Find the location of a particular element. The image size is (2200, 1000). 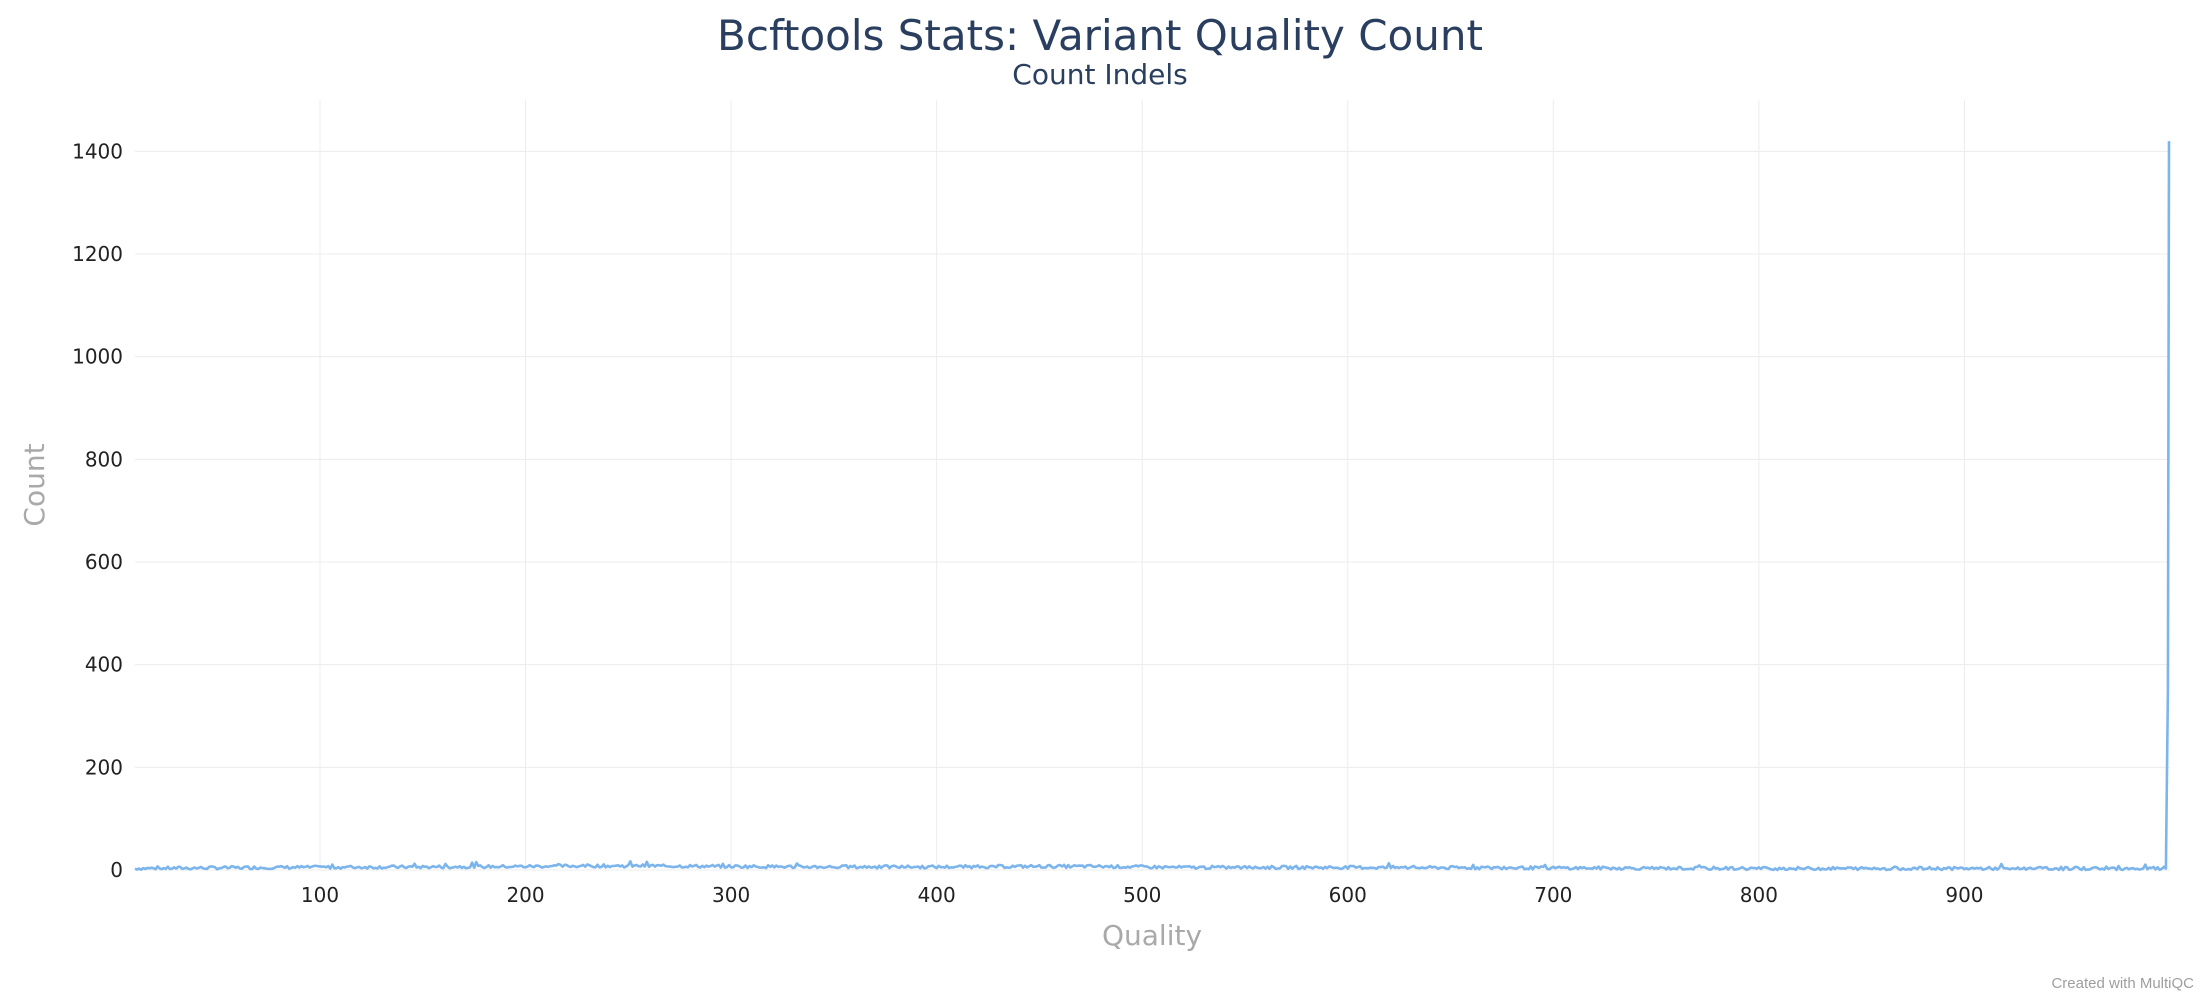

x-tick-label: 300 is located at coordinates (731, 895).